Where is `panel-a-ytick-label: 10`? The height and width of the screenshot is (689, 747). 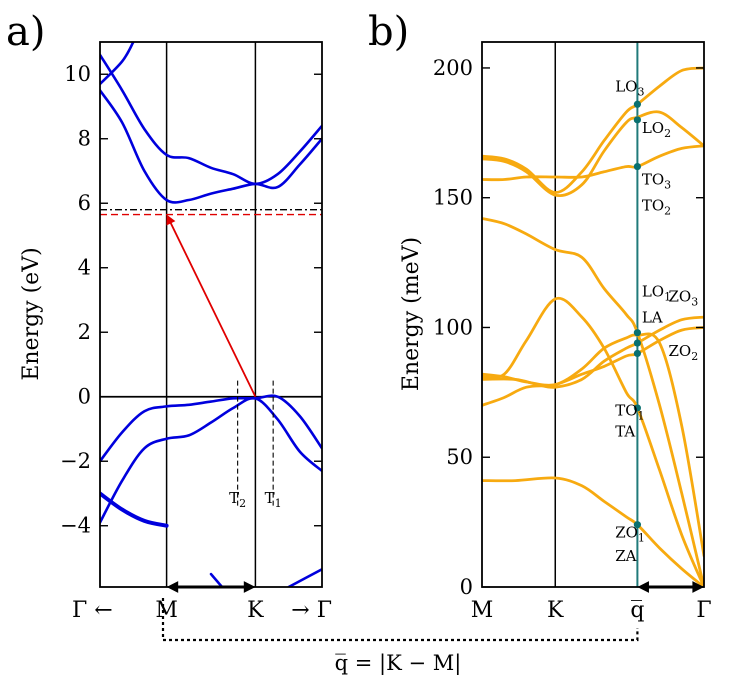
panel-a-ytick-label: 10 is located at coordinates (77, 74).